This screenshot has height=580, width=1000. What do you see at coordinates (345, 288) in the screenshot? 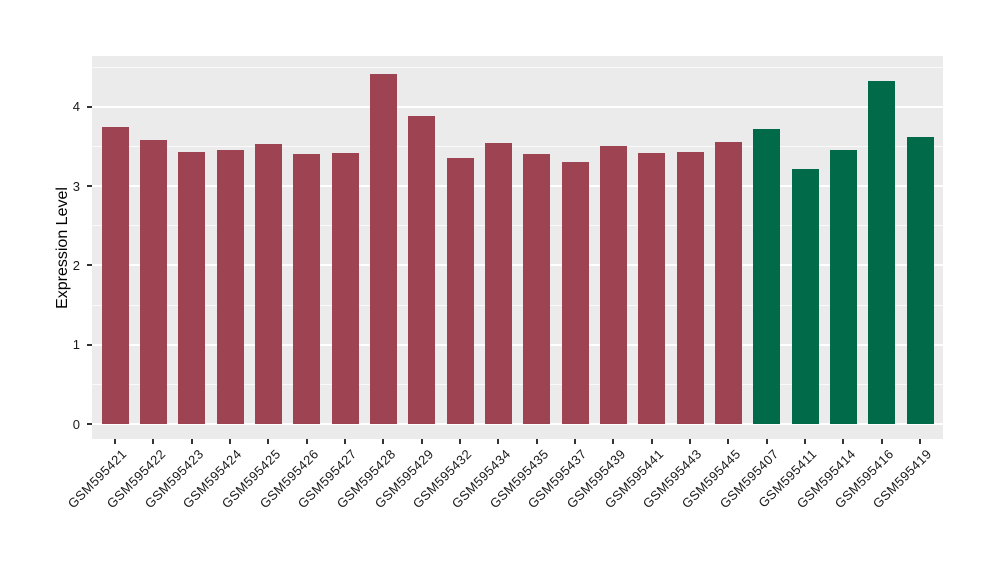
I see `bar-GSM595427` at bounding box center [345, 288].